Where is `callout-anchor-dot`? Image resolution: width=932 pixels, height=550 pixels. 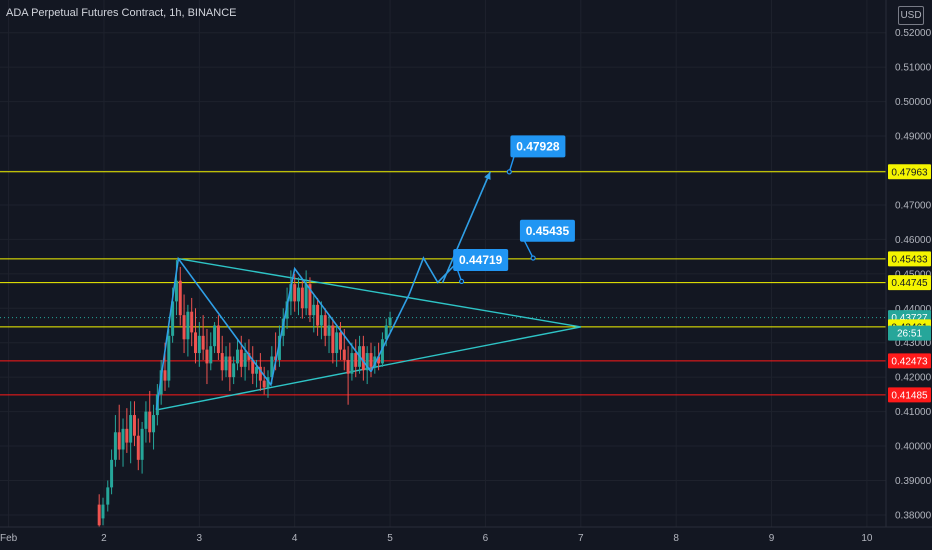 callout-anchor-dot is located at coordinates (461, 281).